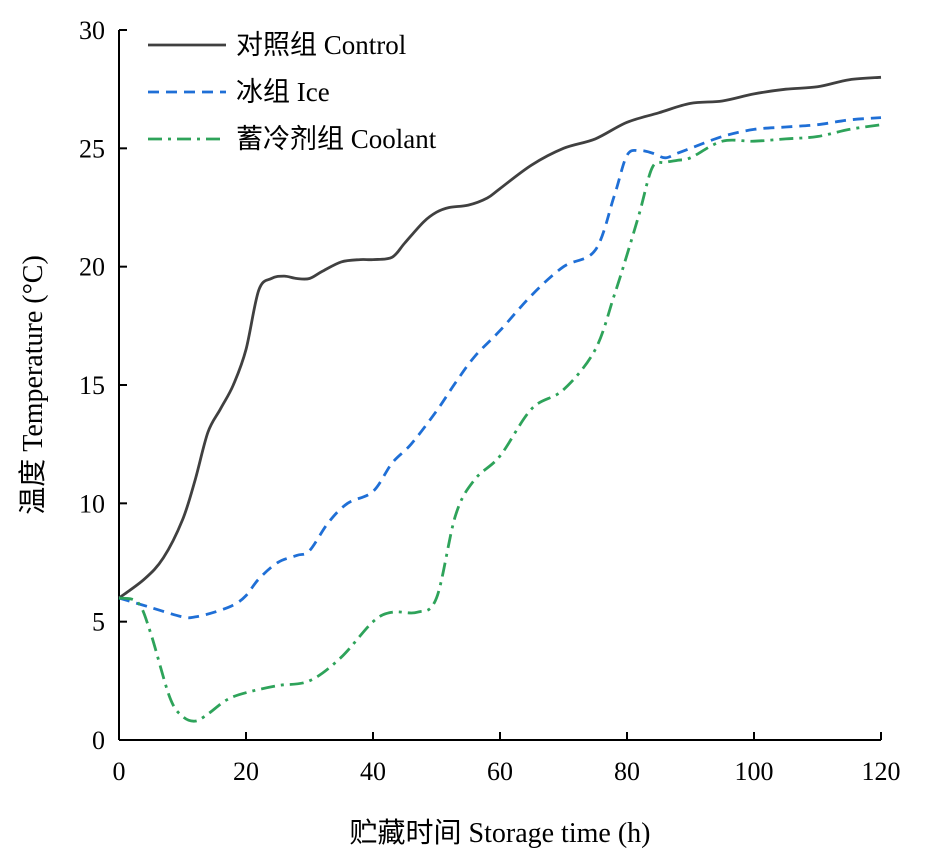  What do you see at coordinates (373, 771) in the screenshot?
I see `x-tick-label: 40` at bounding box center [373, 771].